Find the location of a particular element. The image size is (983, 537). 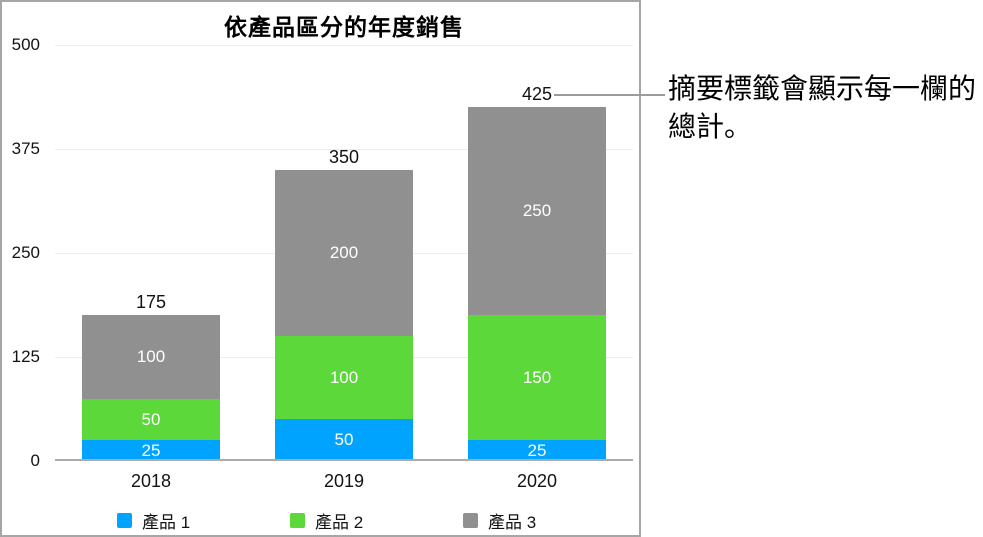

callout-text: 摘要標籤會顯示每一欄的總計。 is located at coordinates (822, 107).